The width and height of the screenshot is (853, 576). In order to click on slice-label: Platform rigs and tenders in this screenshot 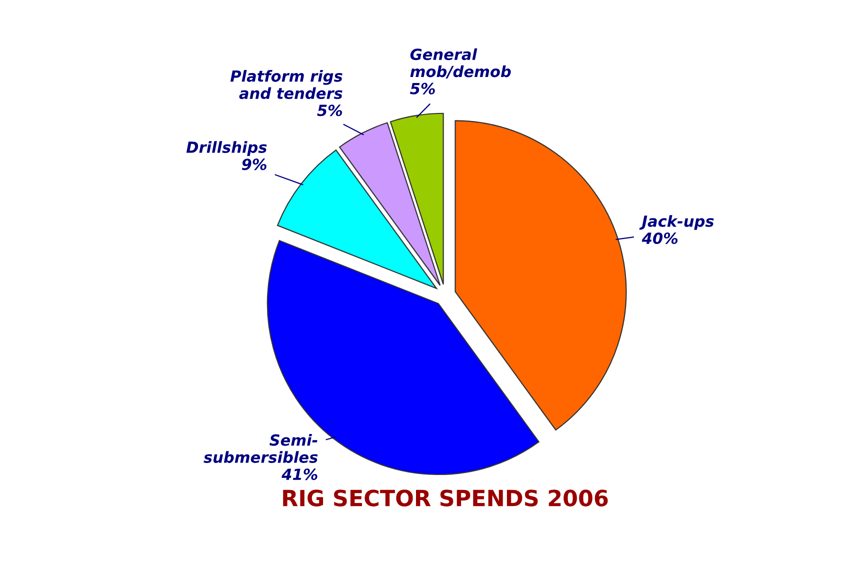, I will do `click(286, 85)`.